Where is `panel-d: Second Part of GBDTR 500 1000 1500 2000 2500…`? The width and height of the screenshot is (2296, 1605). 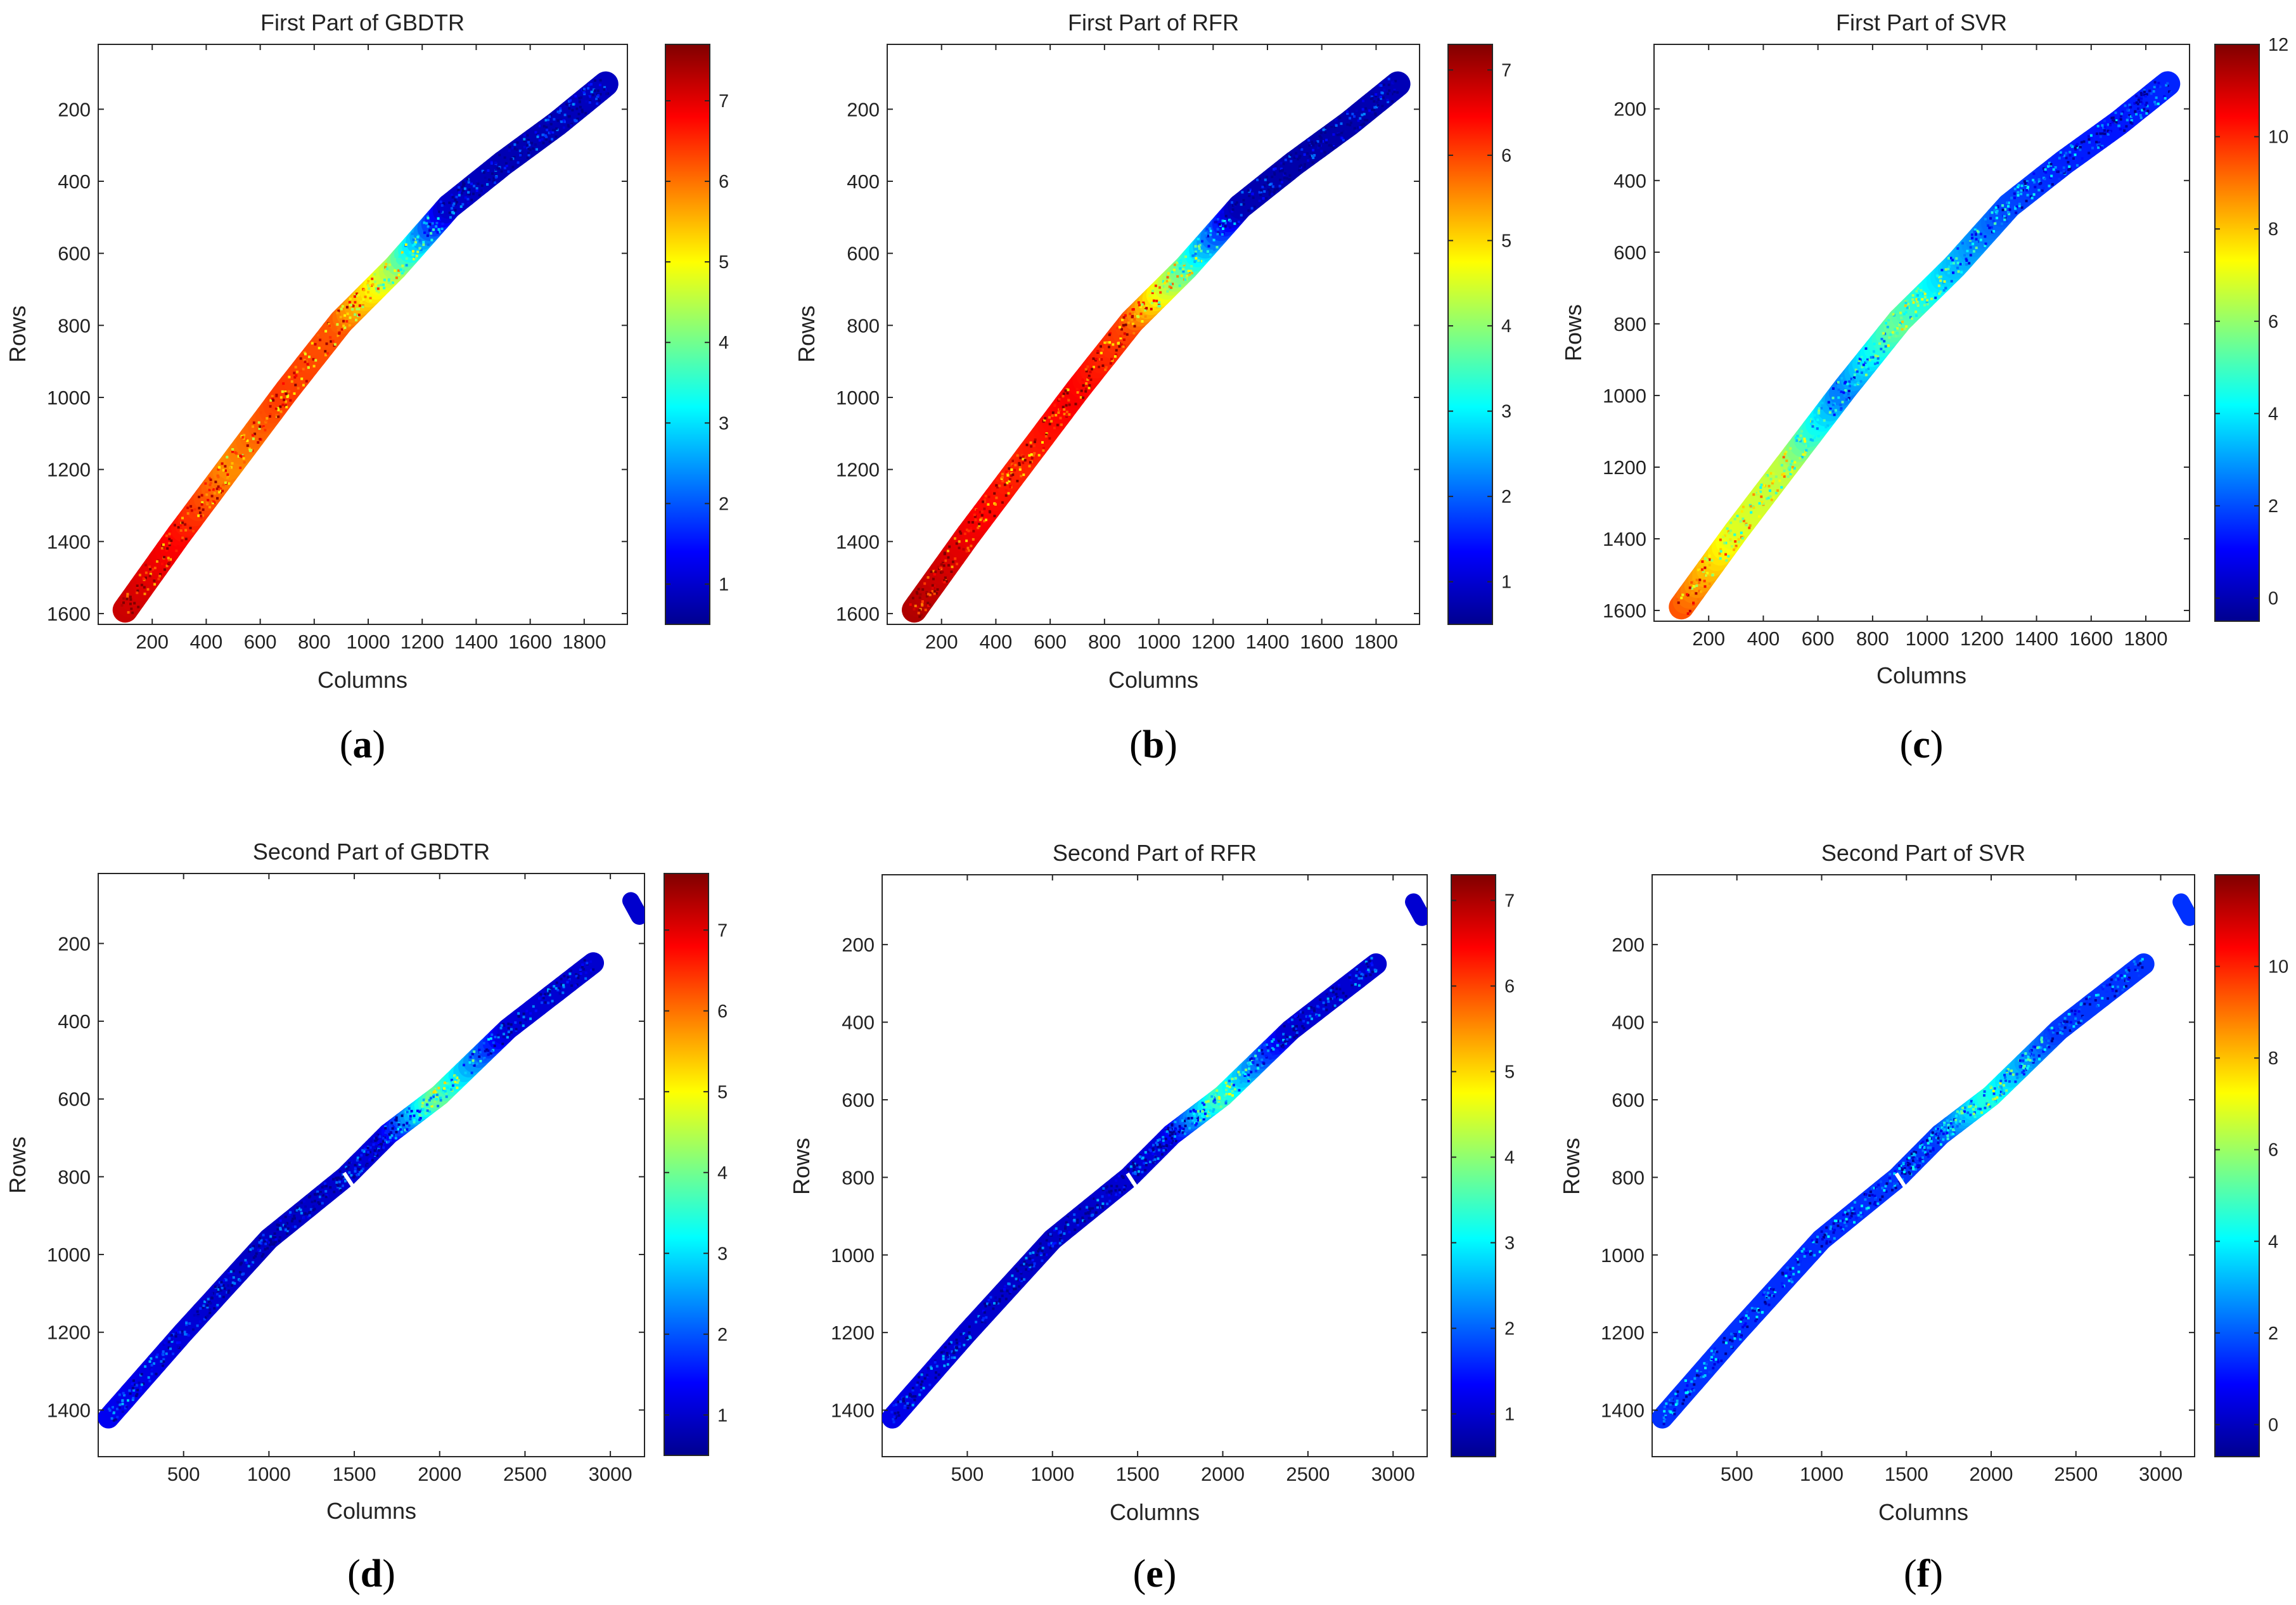 panel-d: Second Part of GBDTR 500 1000 1500 2000 2500… is located at coordinates (366, 1217).